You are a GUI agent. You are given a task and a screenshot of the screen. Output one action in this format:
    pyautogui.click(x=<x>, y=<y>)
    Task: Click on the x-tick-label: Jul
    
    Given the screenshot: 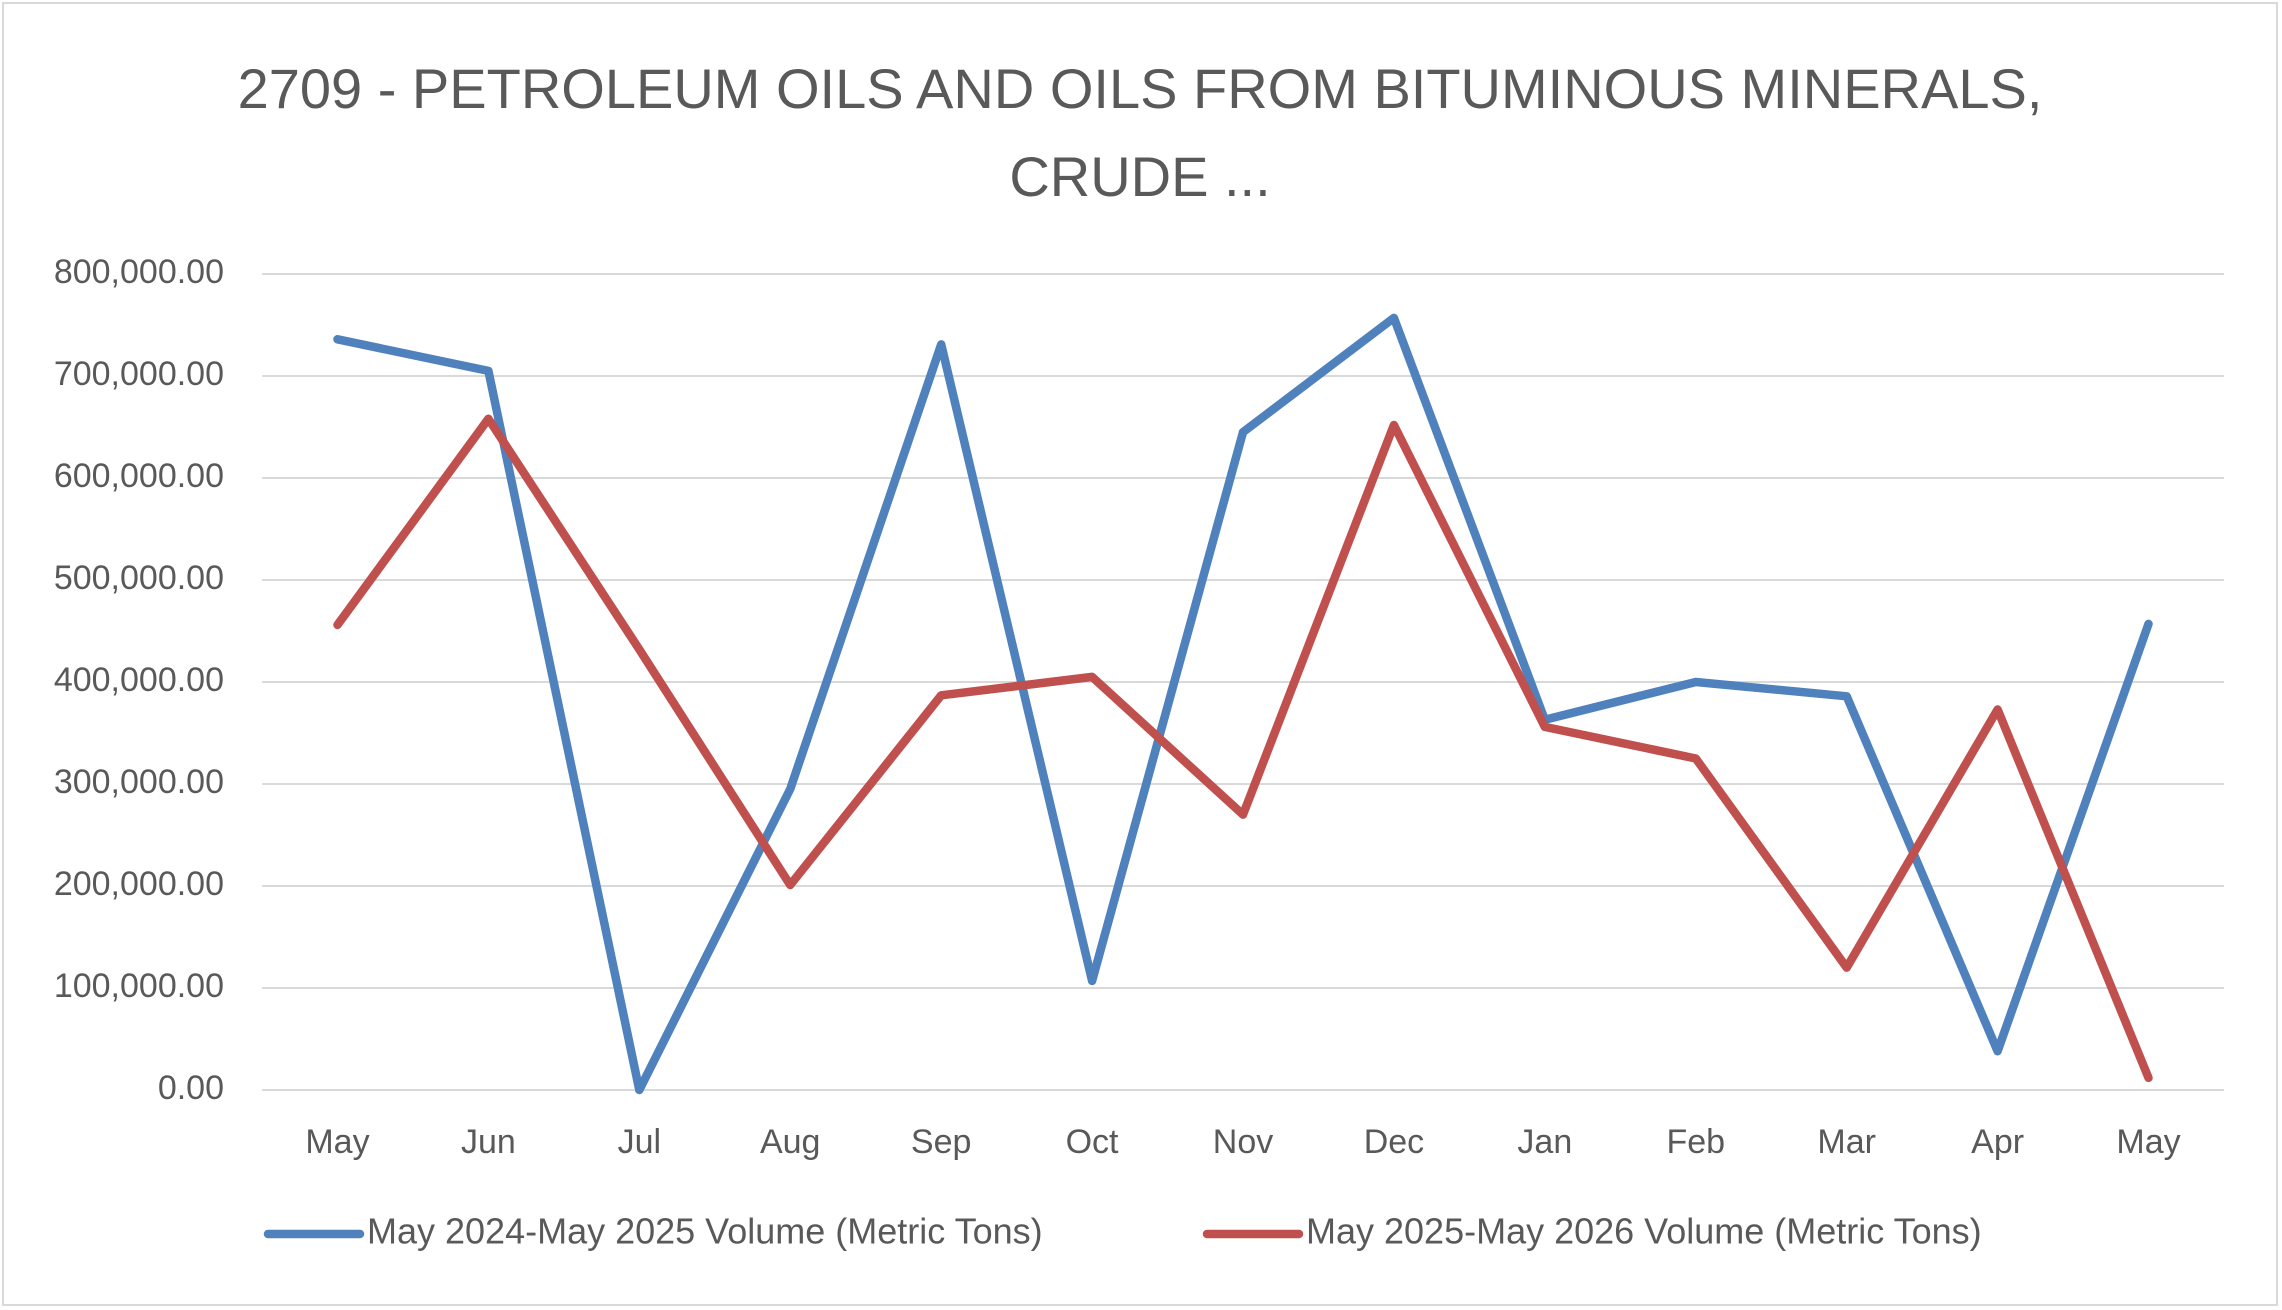 What is the action you would take?
    pyautogui.click(x=639, y=1142)
    